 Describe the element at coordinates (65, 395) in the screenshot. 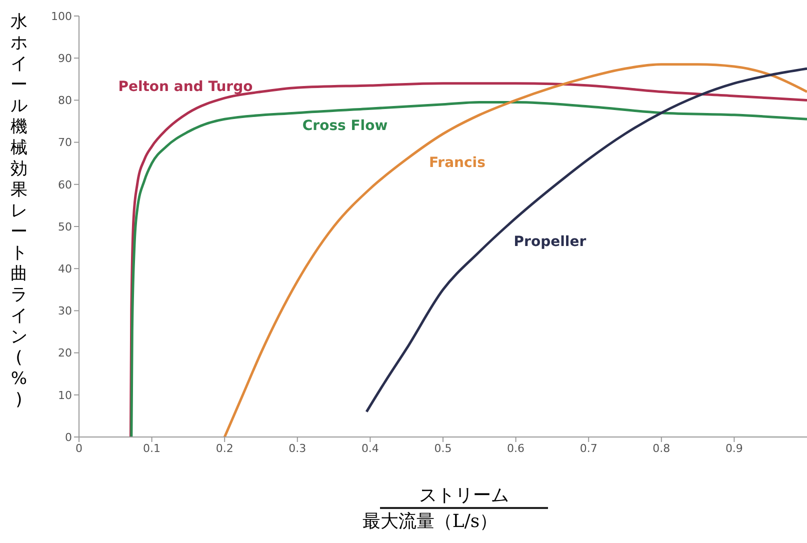

I see `y-tick-label: 10` at that location.